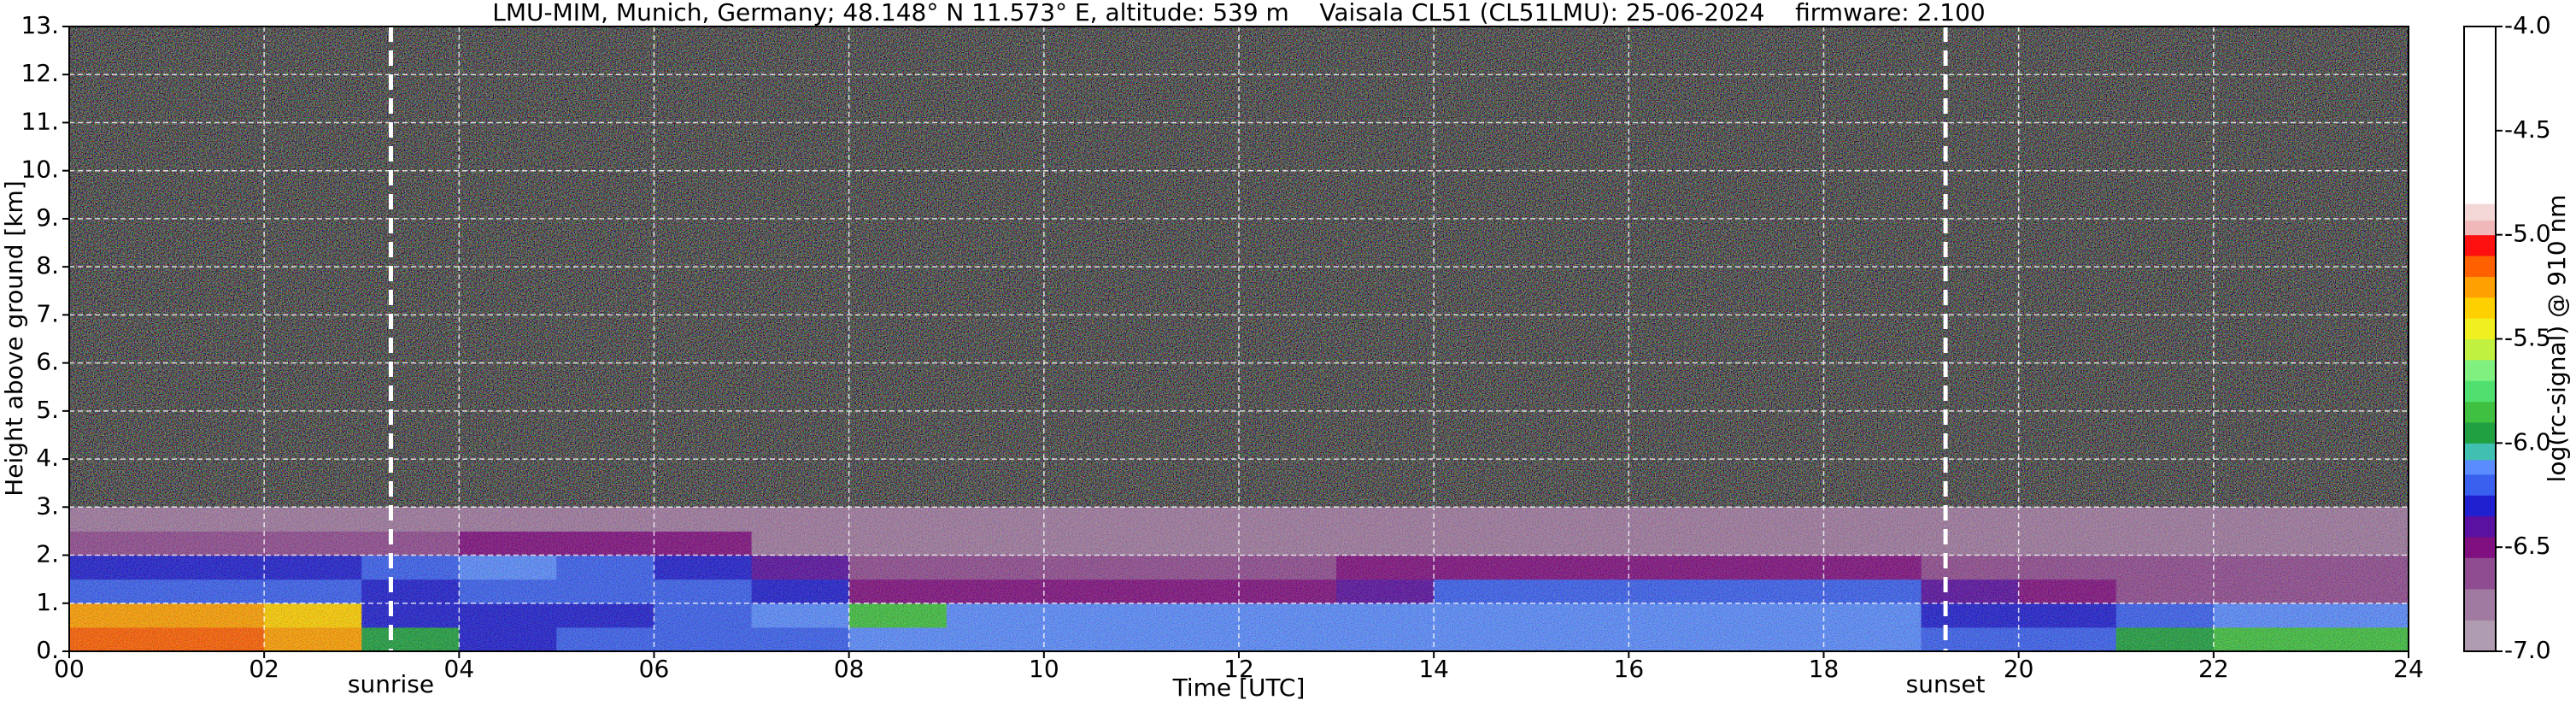  Describe the element at coordinates (2527, 129) in the screenshot. I see `colorbar-tick-label: -4.5` at that location.